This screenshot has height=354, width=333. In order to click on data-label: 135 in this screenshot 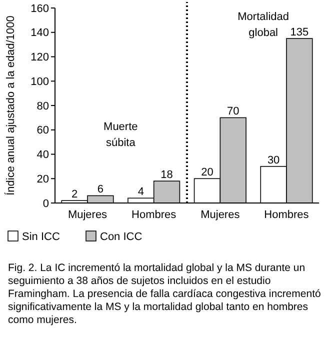, I will do `click(299, 32)`.